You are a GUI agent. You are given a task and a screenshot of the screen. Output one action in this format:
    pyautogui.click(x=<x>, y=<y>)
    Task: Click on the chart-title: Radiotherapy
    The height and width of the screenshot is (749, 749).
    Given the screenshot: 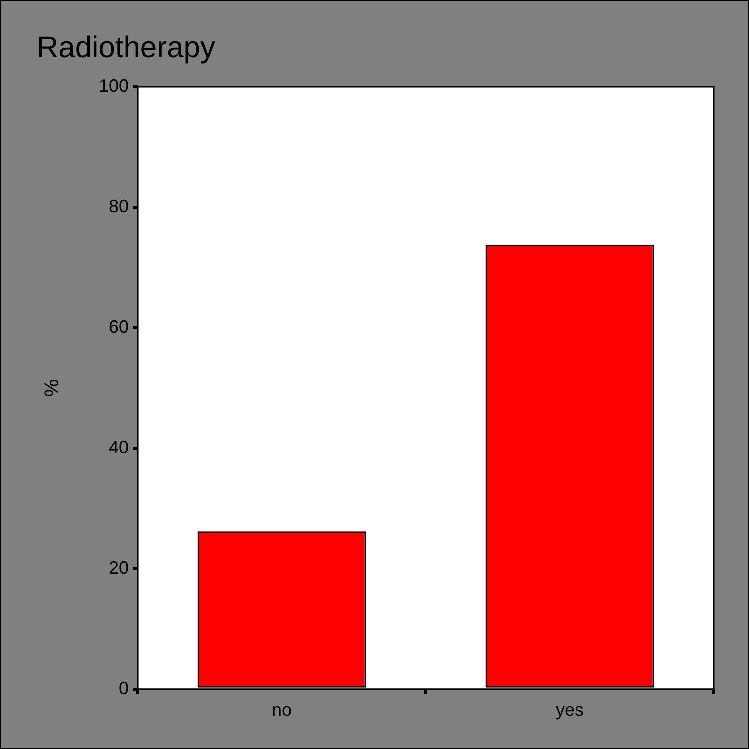 What is the action you would take?
    pyautogui.click(x=126, y=47)
    